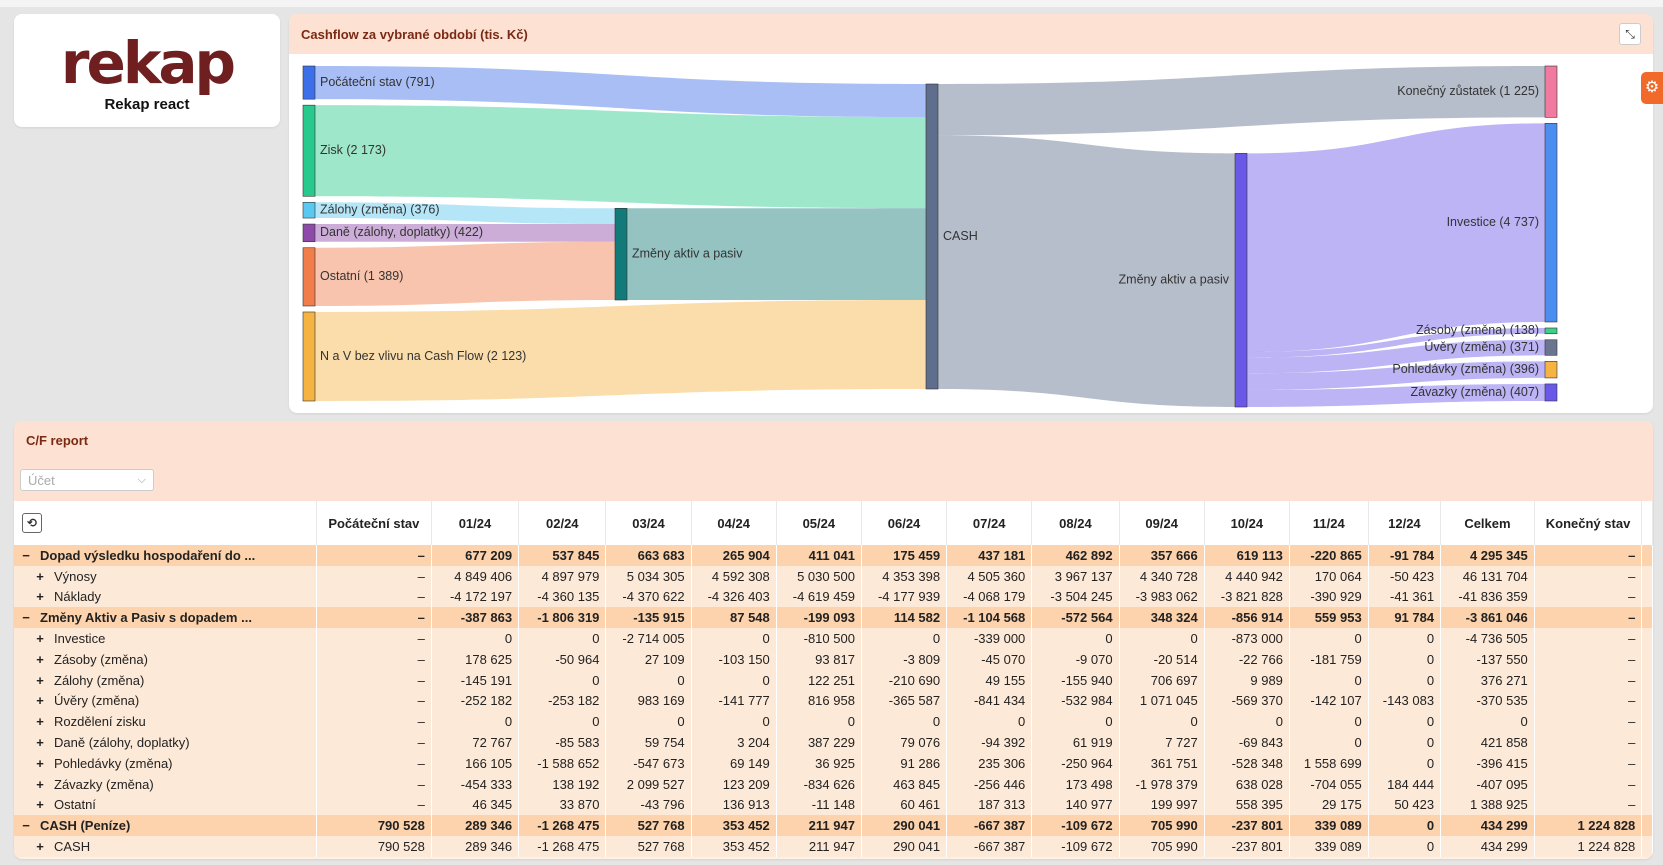 Image resolution: width=1663 pixels, height=865 pixels. What do you see at coordinates (1075, 523) in the screenshot?
I see `col-header: 08/24` at bounding box center [1075, 523].